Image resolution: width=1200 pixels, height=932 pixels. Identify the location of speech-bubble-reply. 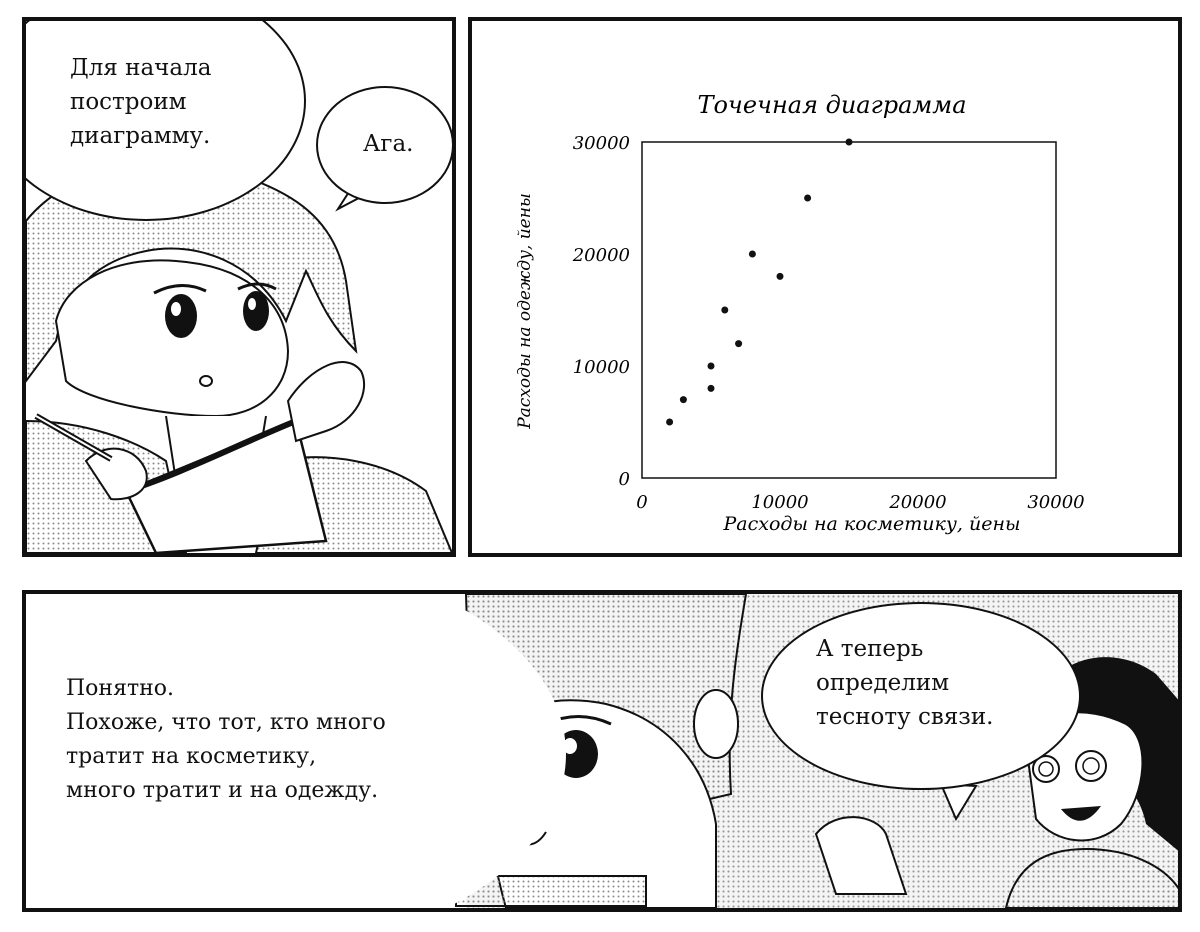
(384, 145).